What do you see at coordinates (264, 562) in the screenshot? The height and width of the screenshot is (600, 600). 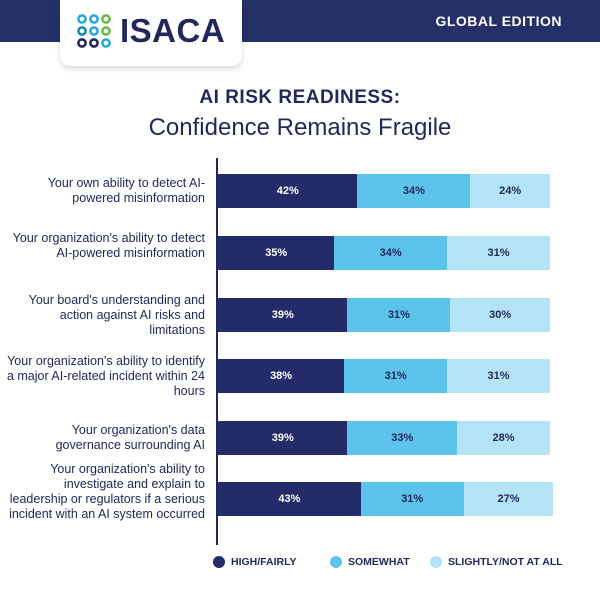 I see `legend-label: HIGH/FAIRLY` at bounding box center [264, 562].